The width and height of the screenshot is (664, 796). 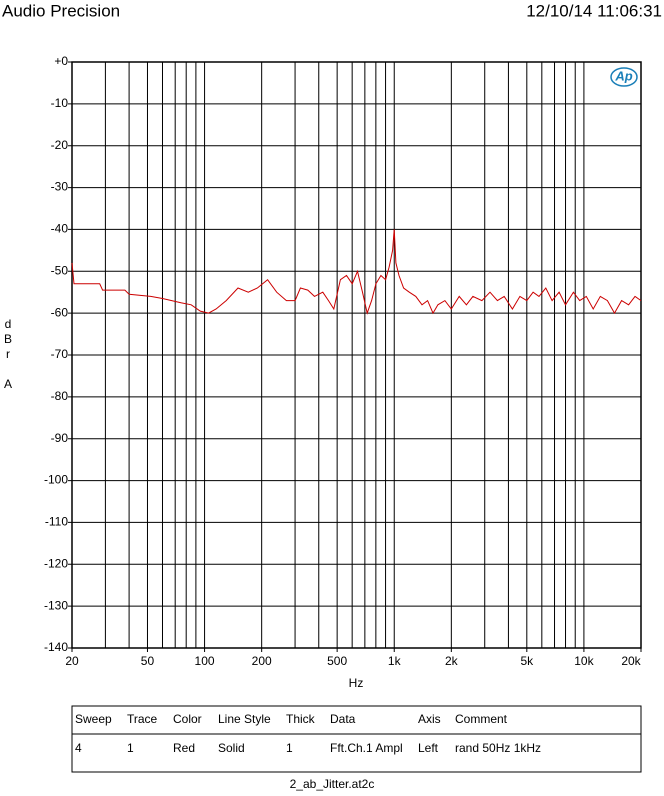 I want to click on x-tick-label: 2k, so click(x=452, y=661).